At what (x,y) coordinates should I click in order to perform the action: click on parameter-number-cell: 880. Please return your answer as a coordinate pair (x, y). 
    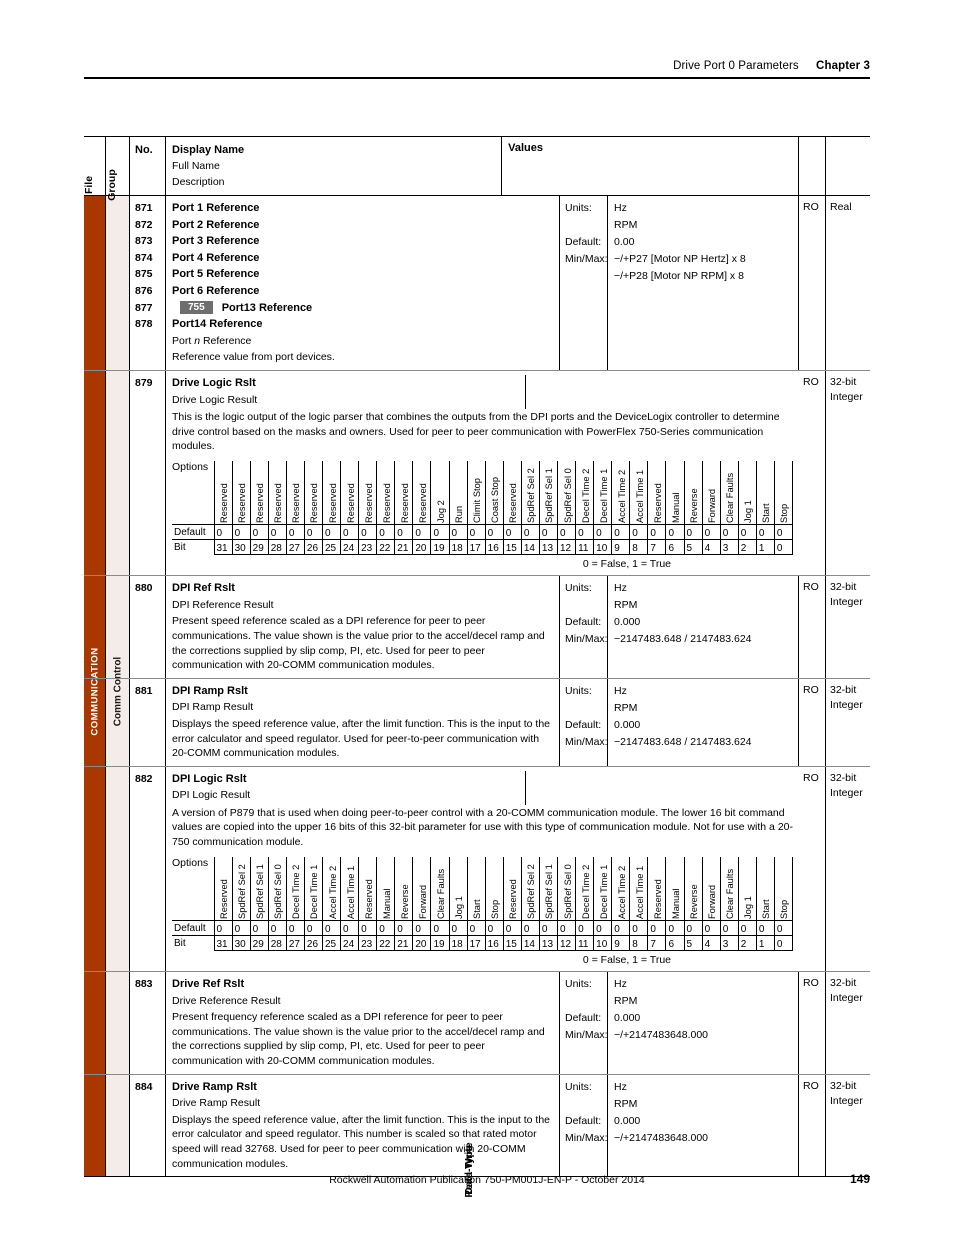
    Looking at the image, I should click on (148, 627).